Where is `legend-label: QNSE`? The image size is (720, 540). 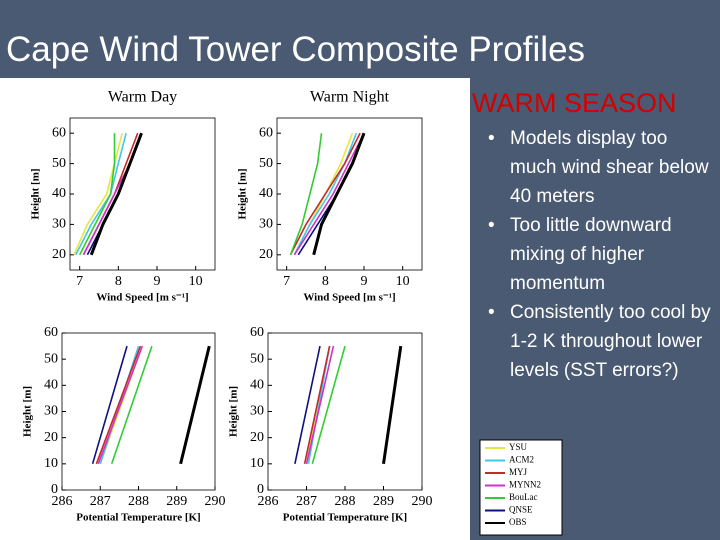
legend-label: QNSE is located at coordinates (521, 510).